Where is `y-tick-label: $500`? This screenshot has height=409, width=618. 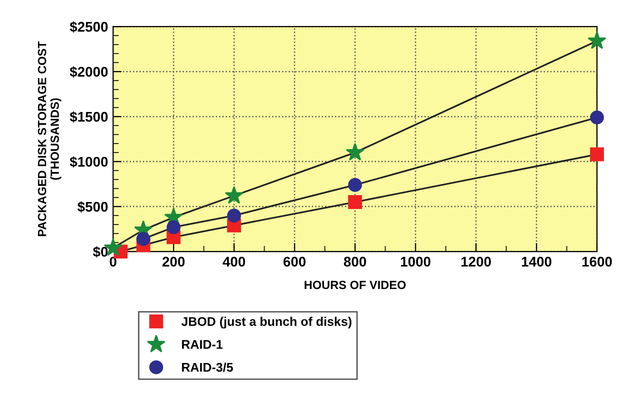
y-tick-label: $500 is located at coordinates (93, 207).